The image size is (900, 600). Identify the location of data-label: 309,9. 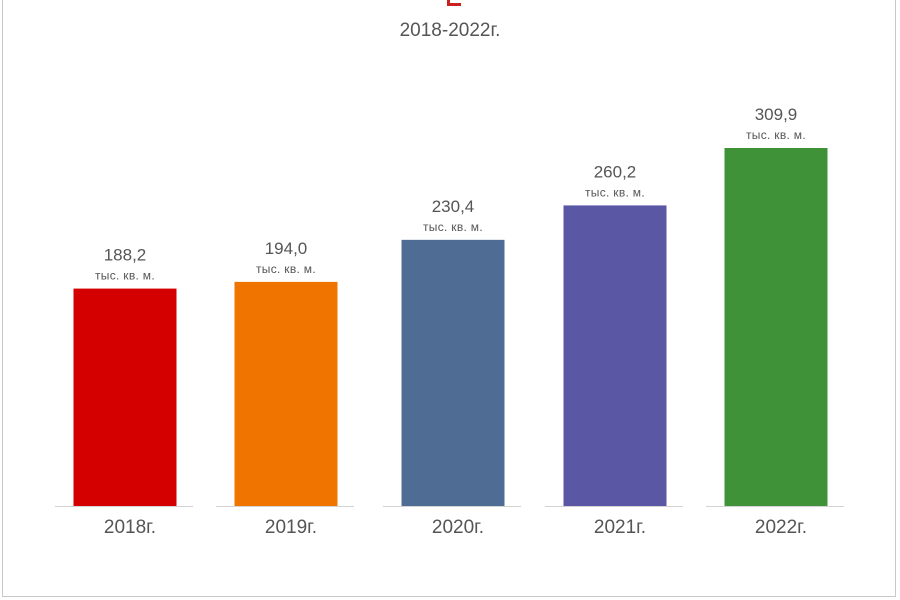
(776, 114).